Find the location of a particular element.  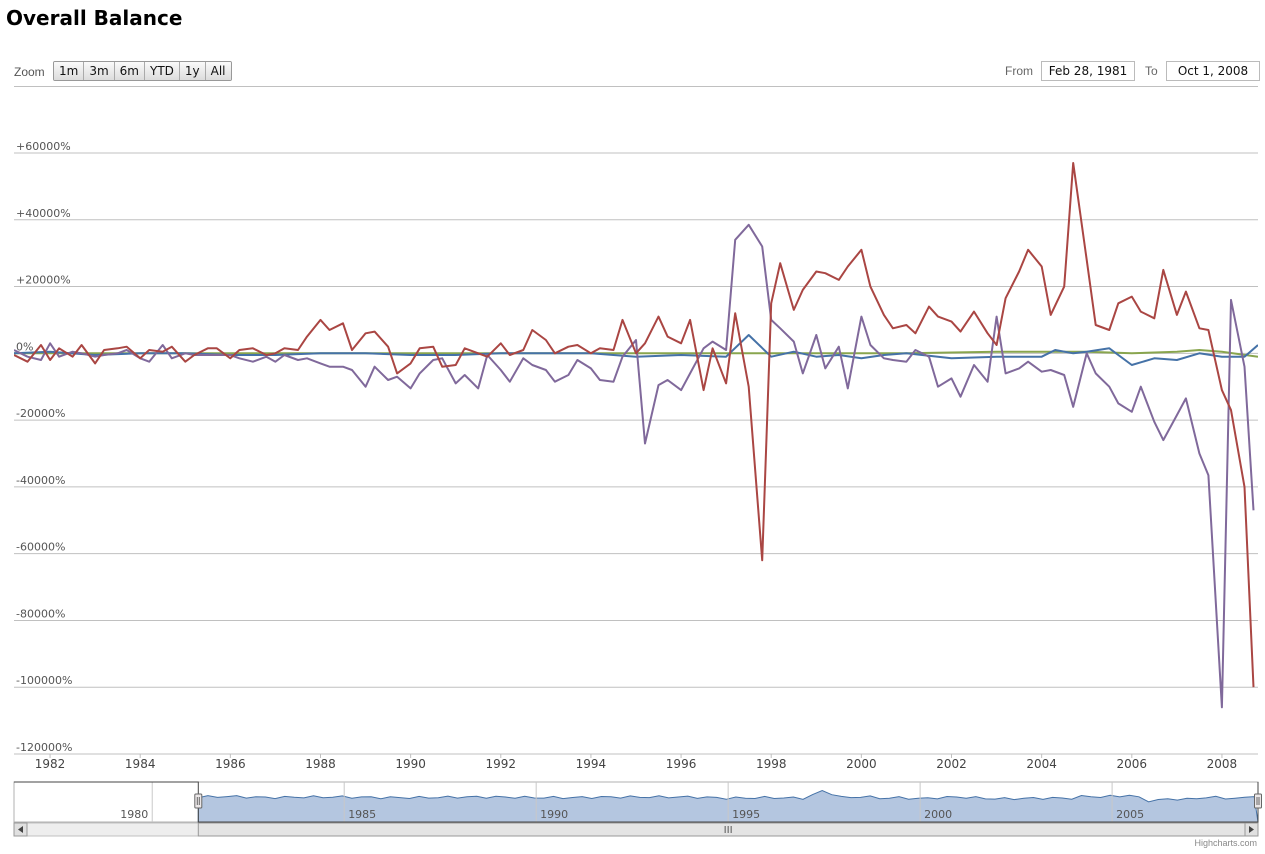

y-tick-label: +40000% is located at coordinates (43, 213).